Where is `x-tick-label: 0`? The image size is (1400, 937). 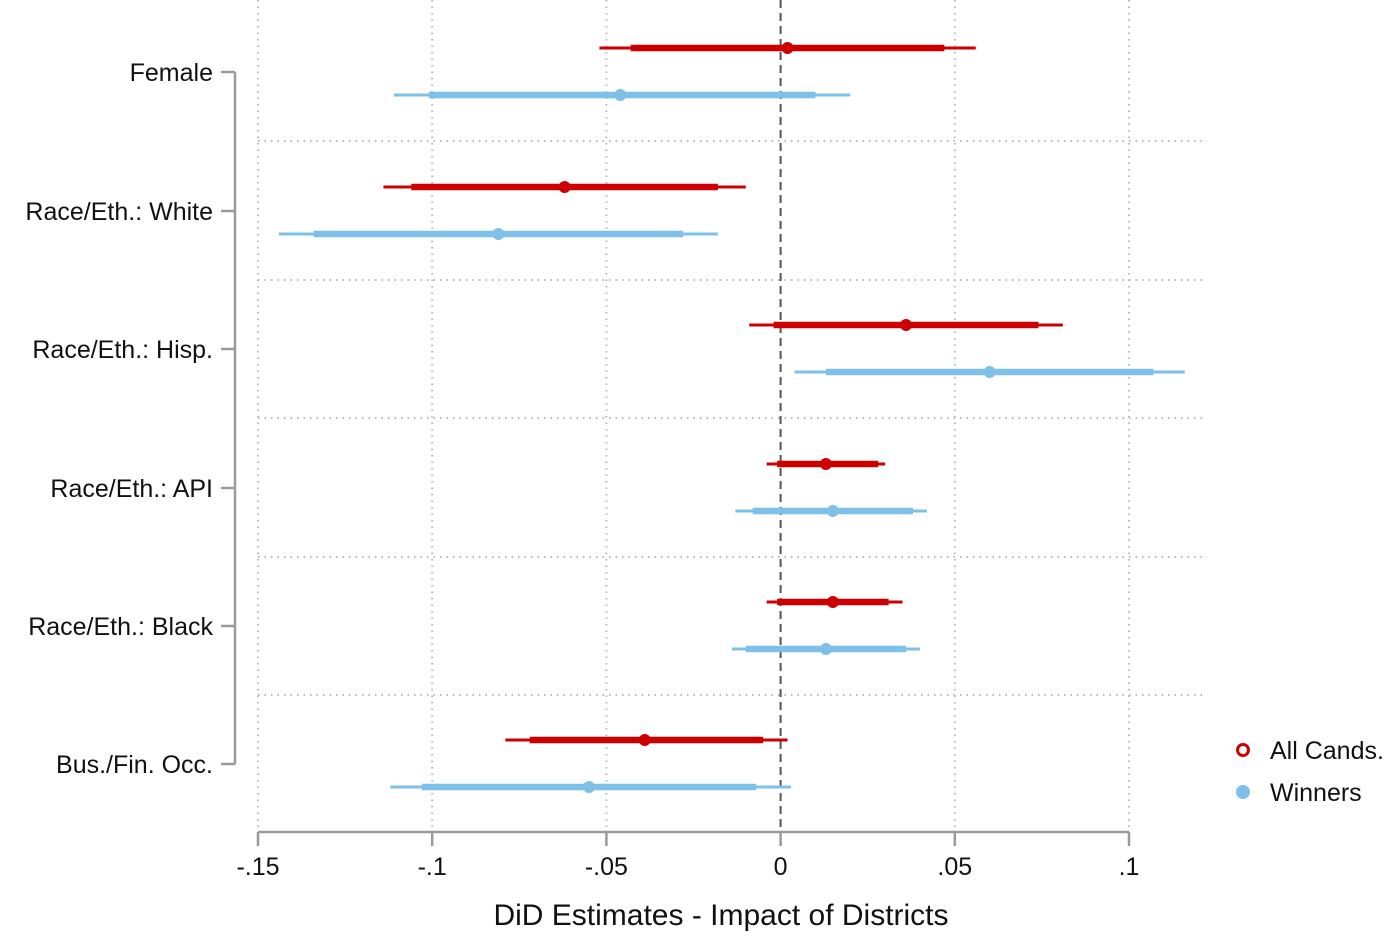 x-tick-label: 0 is located at coordinates (781, 867).